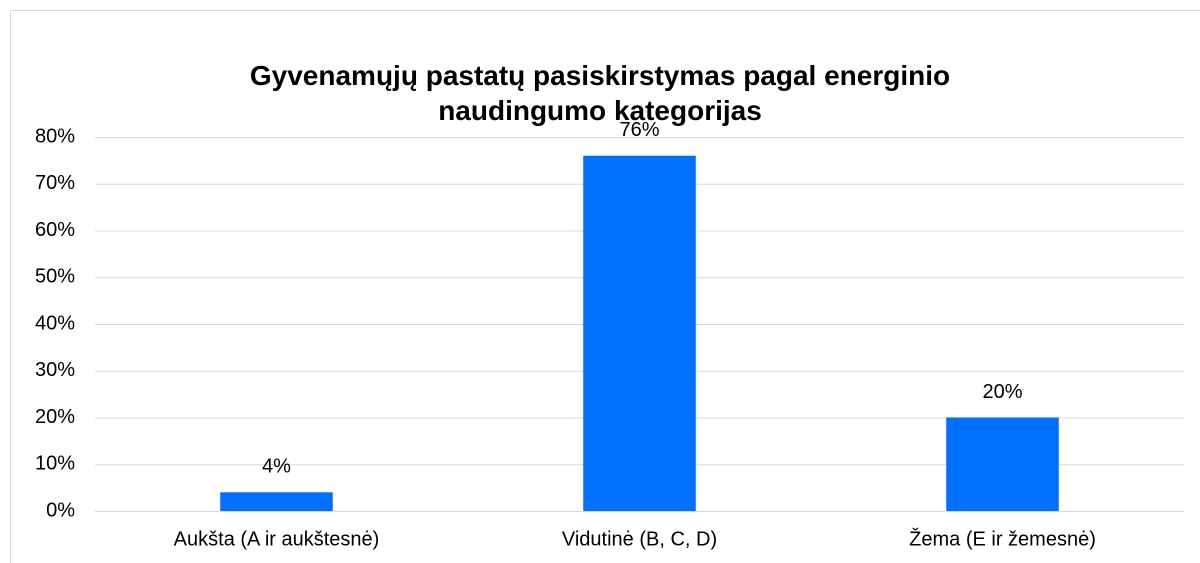 Image resolution: width=1200 pixels, height=563 pixels. I want to click on y-tick-label: 50%, so click(55, 277).